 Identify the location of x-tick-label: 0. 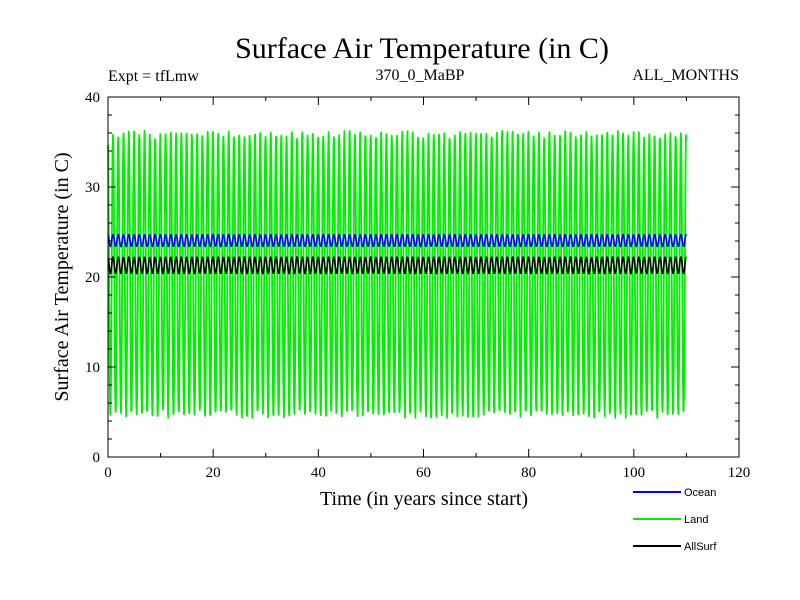
(108, 473).